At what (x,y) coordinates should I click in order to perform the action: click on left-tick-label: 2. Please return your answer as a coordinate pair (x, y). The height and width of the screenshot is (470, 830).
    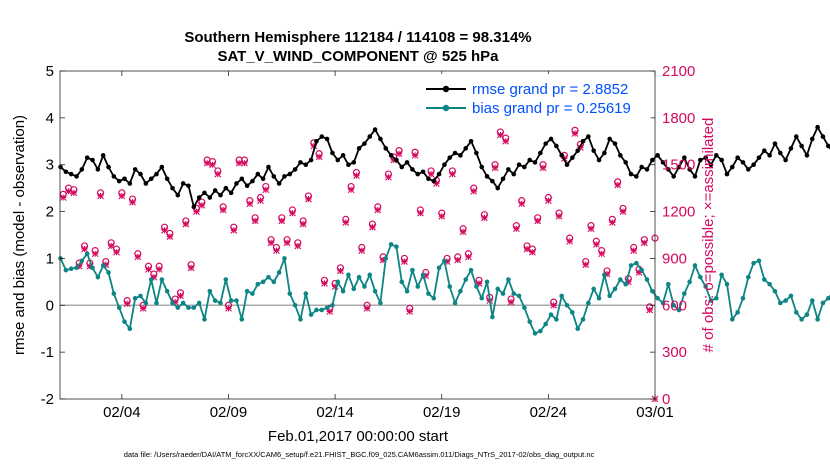
    Looking at the image, I should click on (50, 212).